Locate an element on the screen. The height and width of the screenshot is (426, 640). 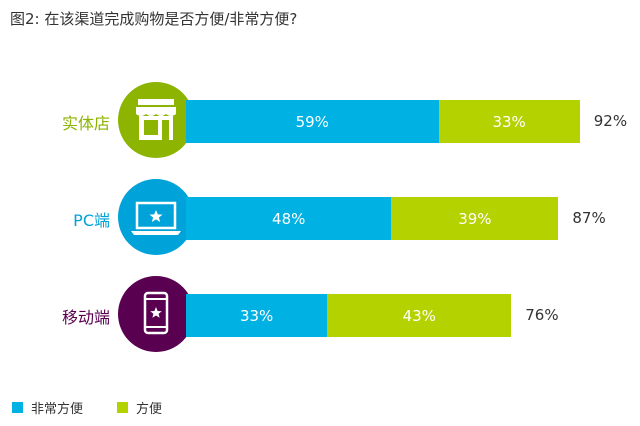
data-label: 48% is located at coordinates (289, 218).